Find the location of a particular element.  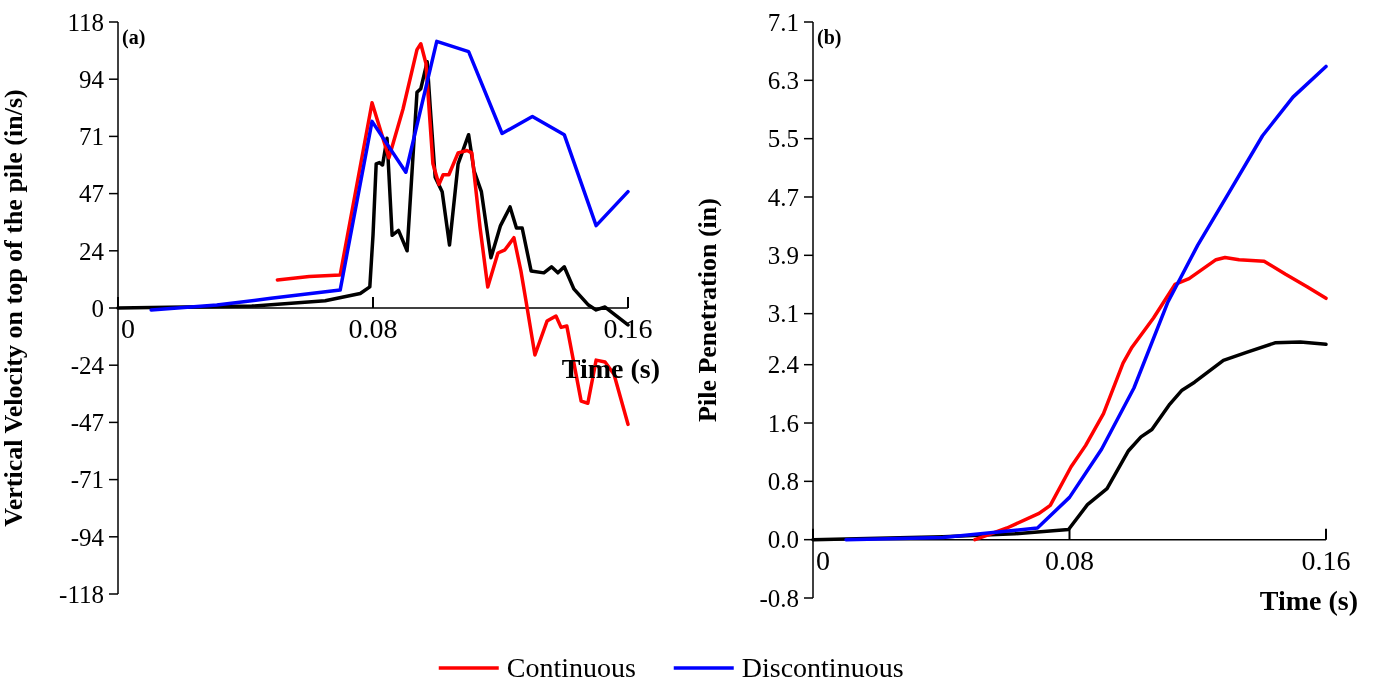

y-tick-label: 47 is located at coordinates (91, 194).